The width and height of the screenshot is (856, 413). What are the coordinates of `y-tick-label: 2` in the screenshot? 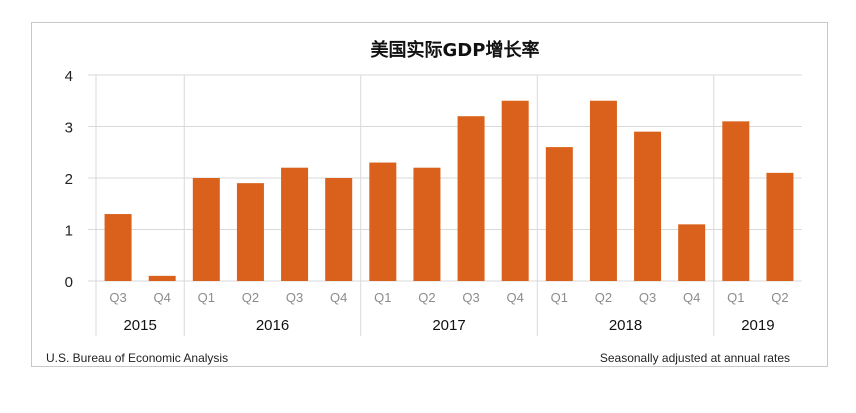 It's located at (69, 179).